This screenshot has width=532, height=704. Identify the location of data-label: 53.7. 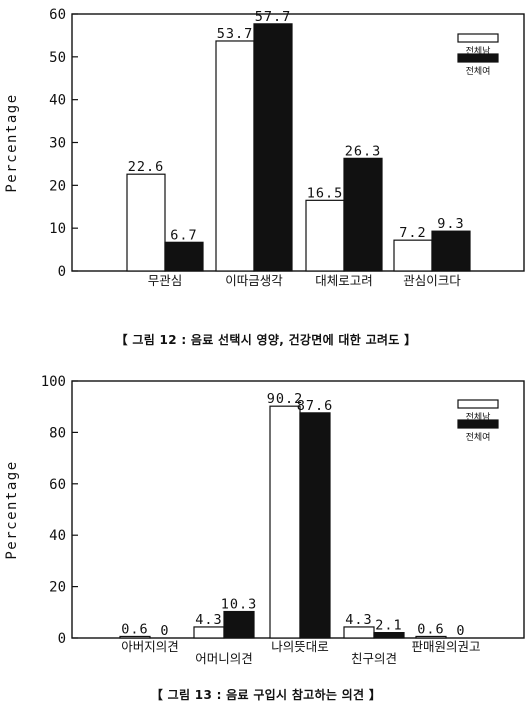
(235, 34).